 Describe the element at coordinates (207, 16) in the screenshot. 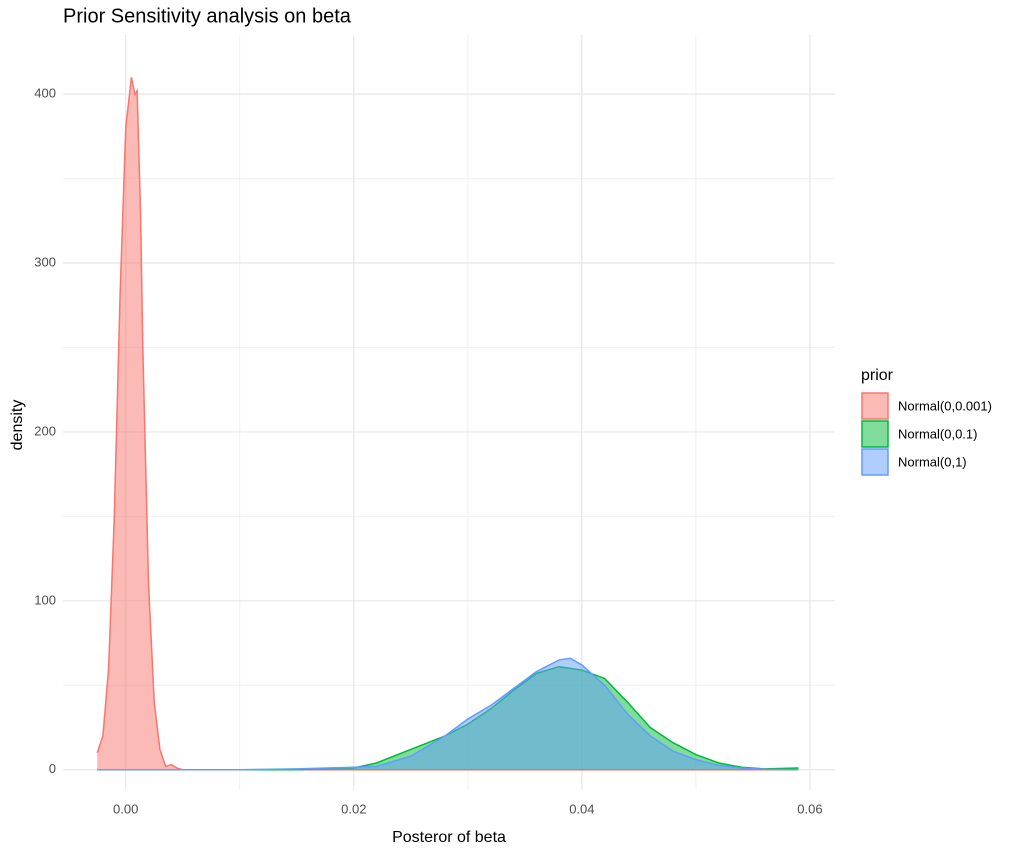

I see `chart-title: Prior Sensitivity analysis on beta` at that location.